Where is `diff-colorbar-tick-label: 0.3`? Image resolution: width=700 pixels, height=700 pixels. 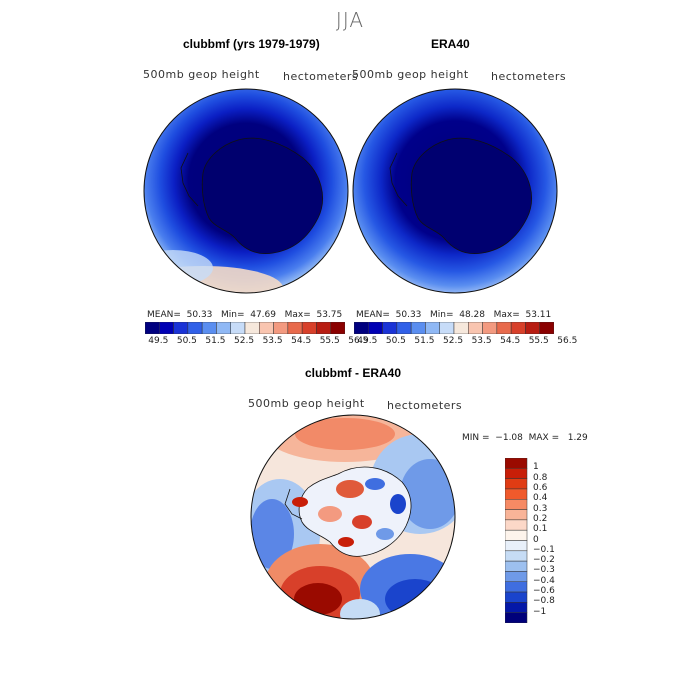
diff-colorbar-tick-label: 0.3 is located at coordinates (540, 508).